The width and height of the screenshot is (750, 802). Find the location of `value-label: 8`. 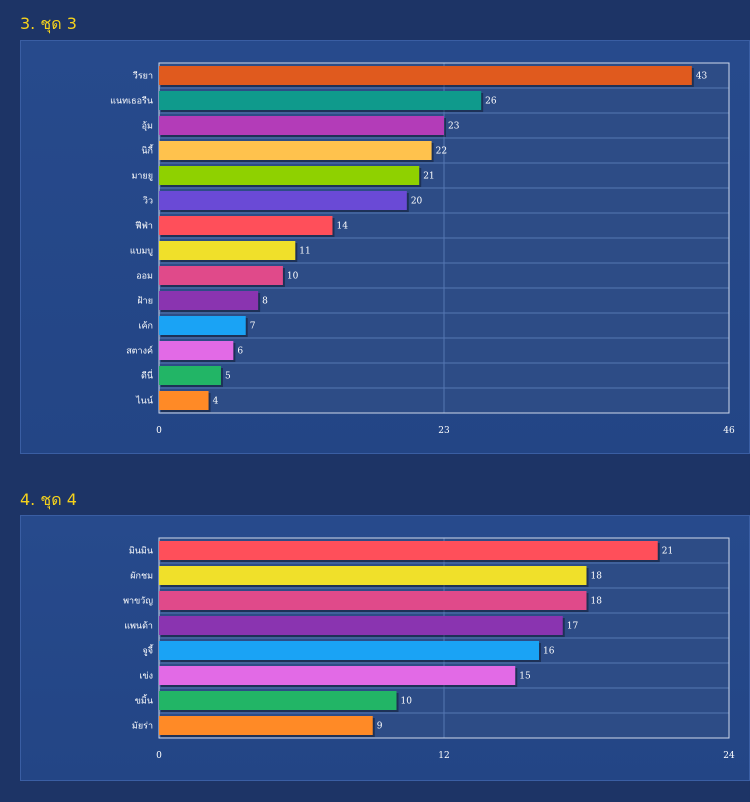

value-label: 8 is located at coordinates (265, 302).